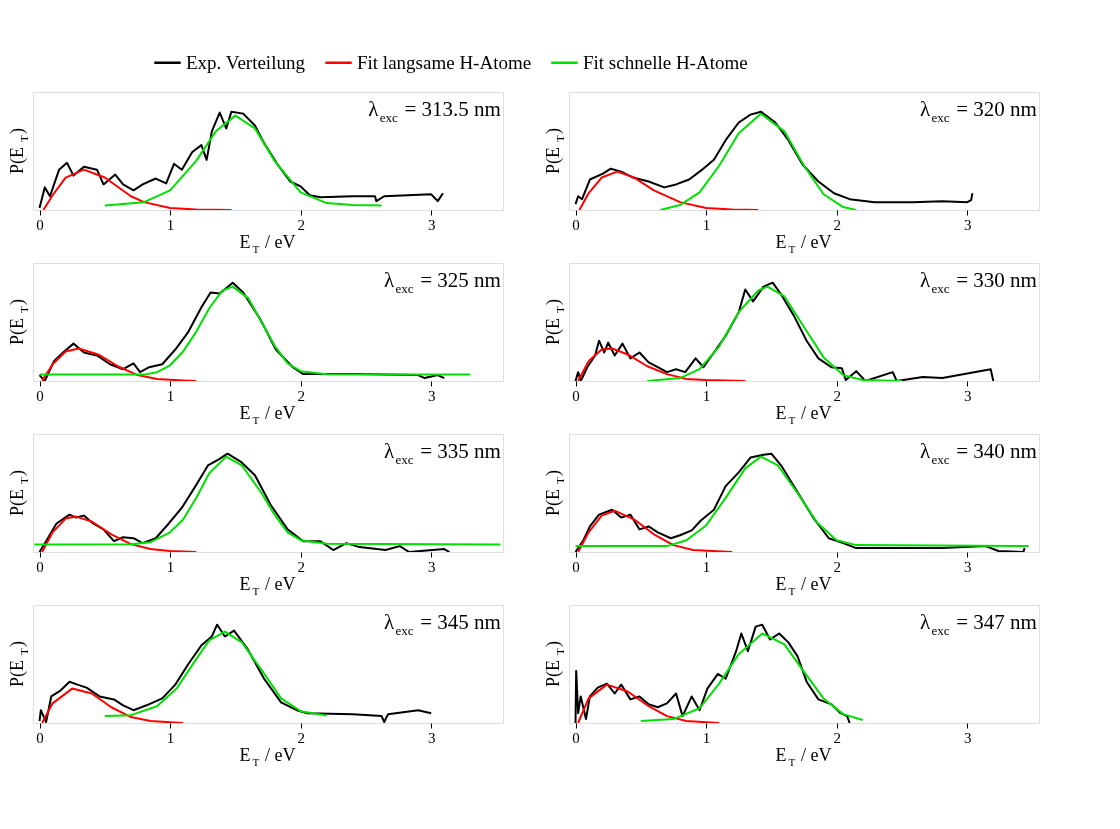 This screenshot has height=829, width=1120. I want to click on legend-label: Fit schnelle H-Atome, so click(665, 62).